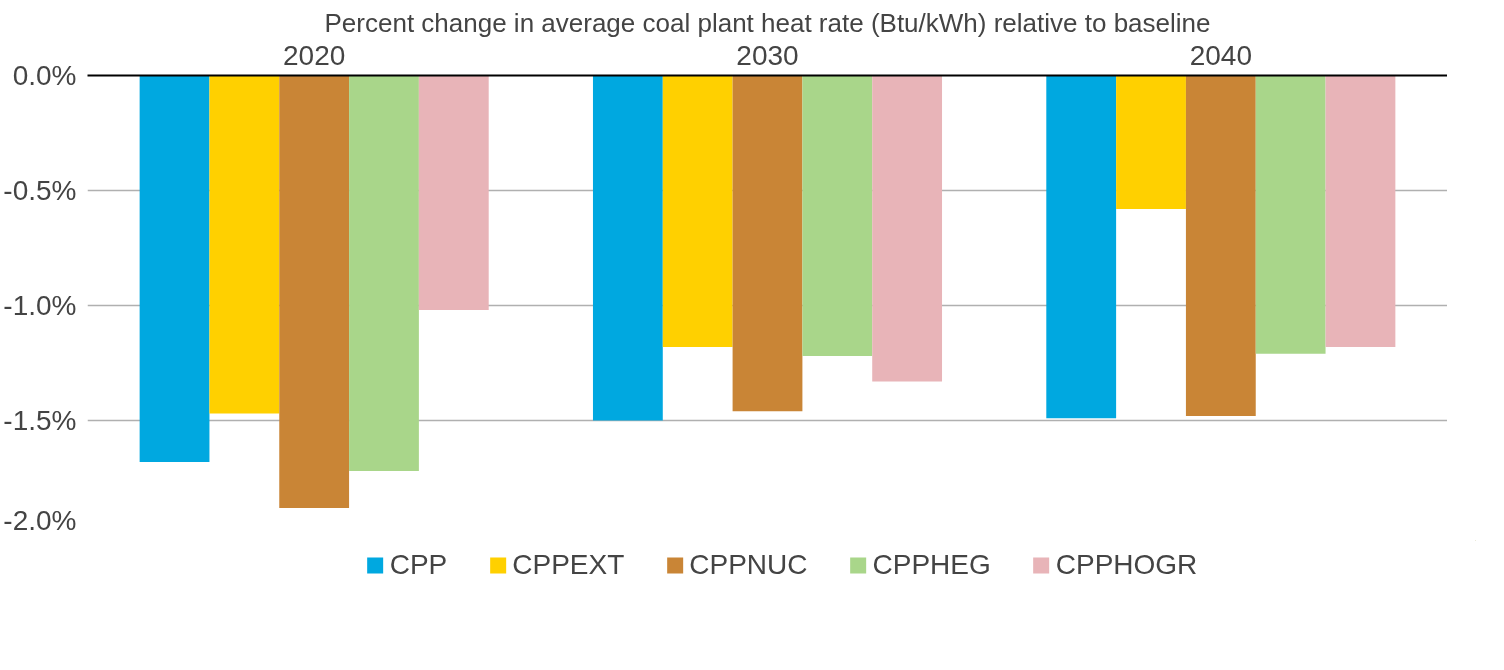  I want to click on legend-label: CPPHEG, so click(931, 565).